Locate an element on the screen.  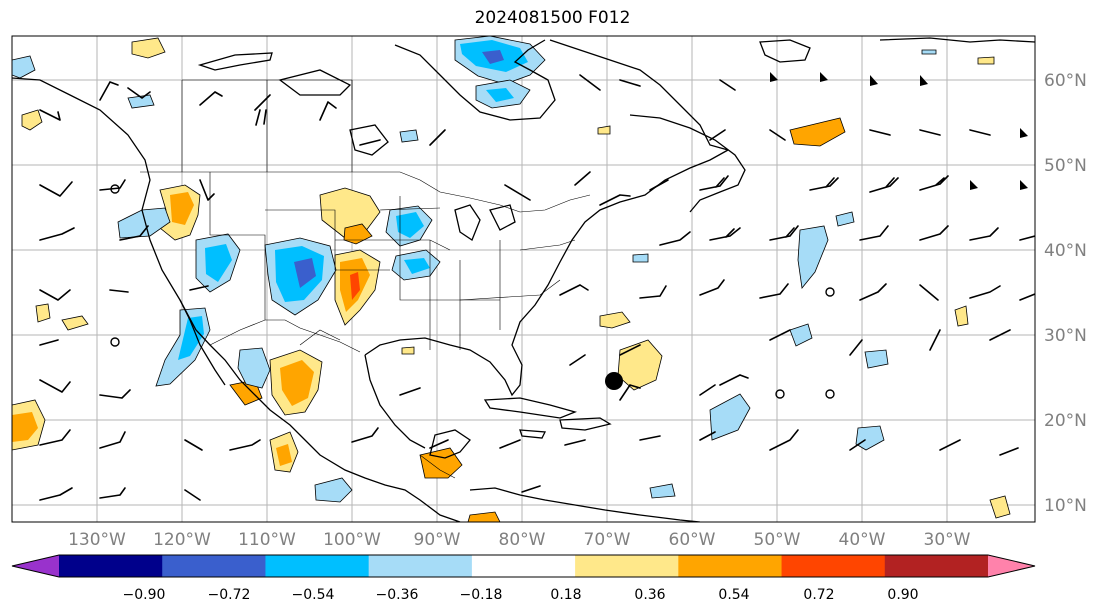
lon-label: 80°W is located at coordinates (522, 540).